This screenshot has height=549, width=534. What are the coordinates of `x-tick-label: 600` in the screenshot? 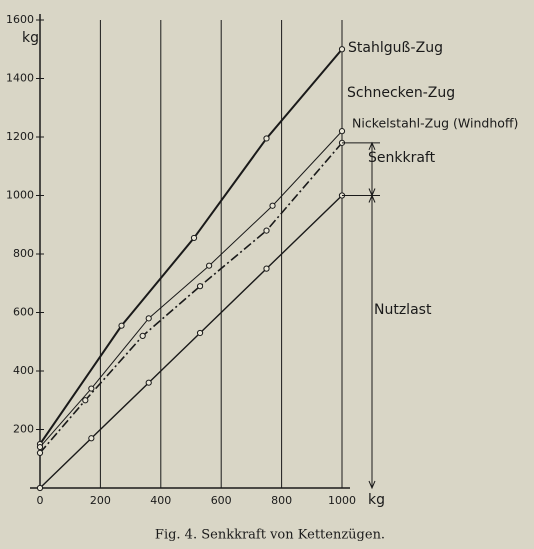 It's located at (221, 500).